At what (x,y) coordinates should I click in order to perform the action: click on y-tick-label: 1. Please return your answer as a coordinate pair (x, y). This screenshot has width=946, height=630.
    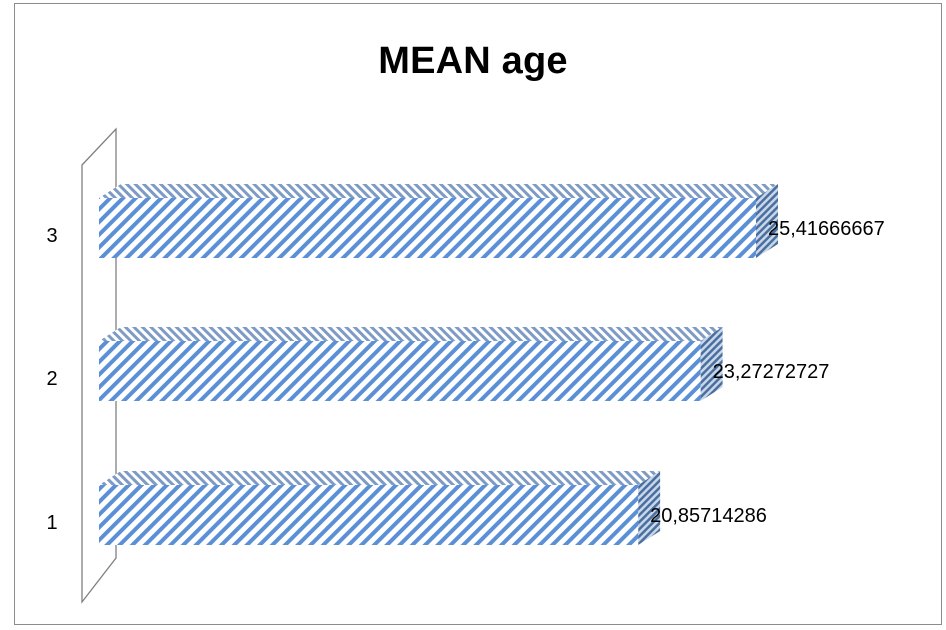
    Looking at the image, I should click on (51, 523).